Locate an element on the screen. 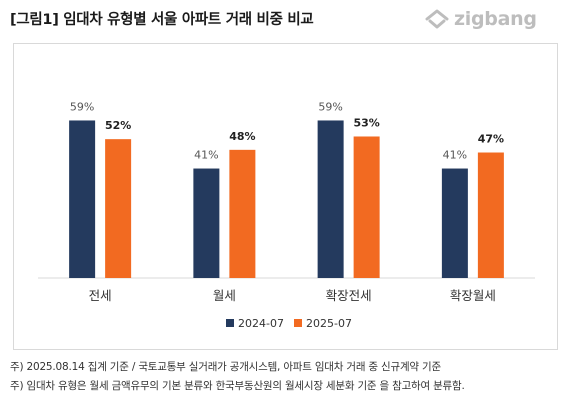 This screenshot has width=570, height=400. data-label-월세-2024-07: 41% is located at coordinates (206, 155).